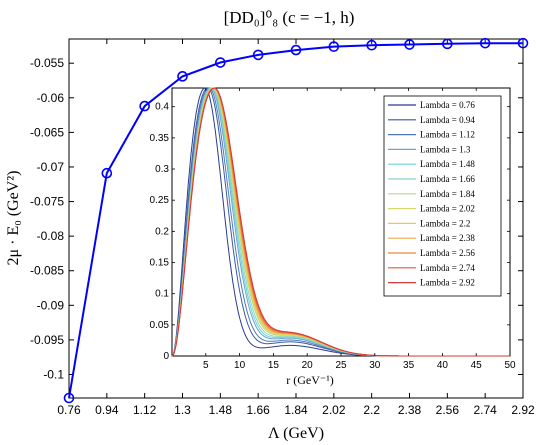 Image resolution: width=536 pixels, height=445 pixels. What do you see at coordinates (160, 263) in the screenshot?
I see `inset-y-tick-label: 0.15` at bounding box center [160, 263].